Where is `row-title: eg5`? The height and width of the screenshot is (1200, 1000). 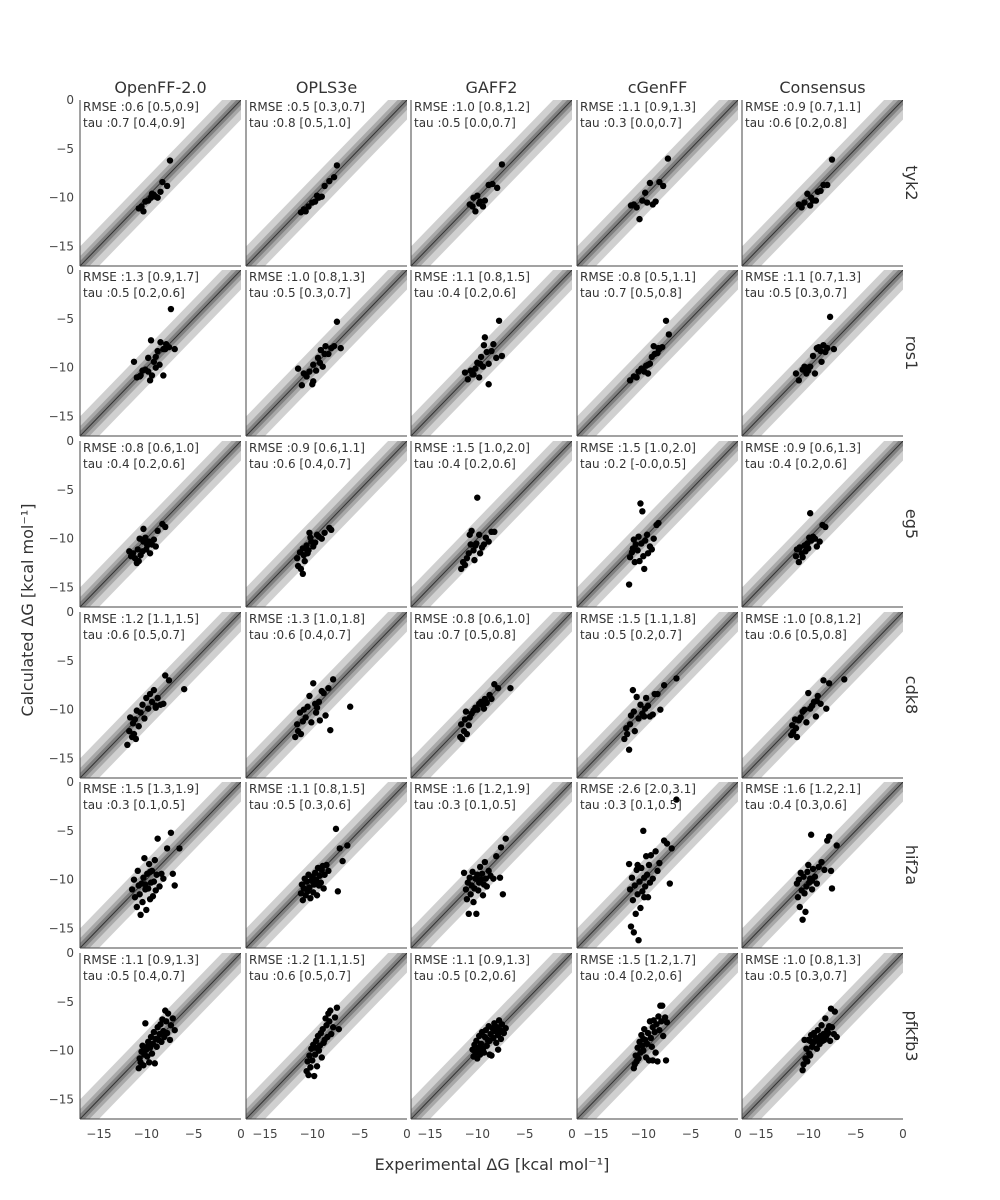 row-title: eg5 is located at coordinates (911, 524).